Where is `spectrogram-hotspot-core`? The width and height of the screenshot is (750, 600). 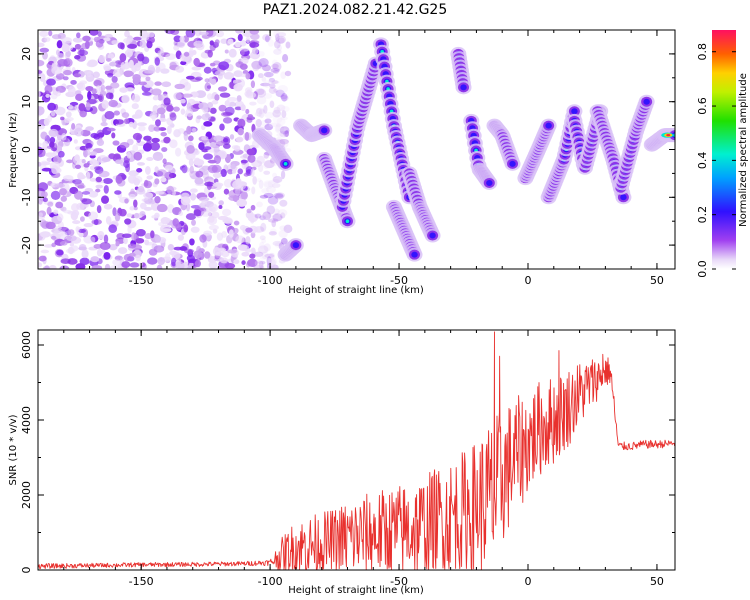 spectrogram-hotspot-core is located at coordinates (668, 135).